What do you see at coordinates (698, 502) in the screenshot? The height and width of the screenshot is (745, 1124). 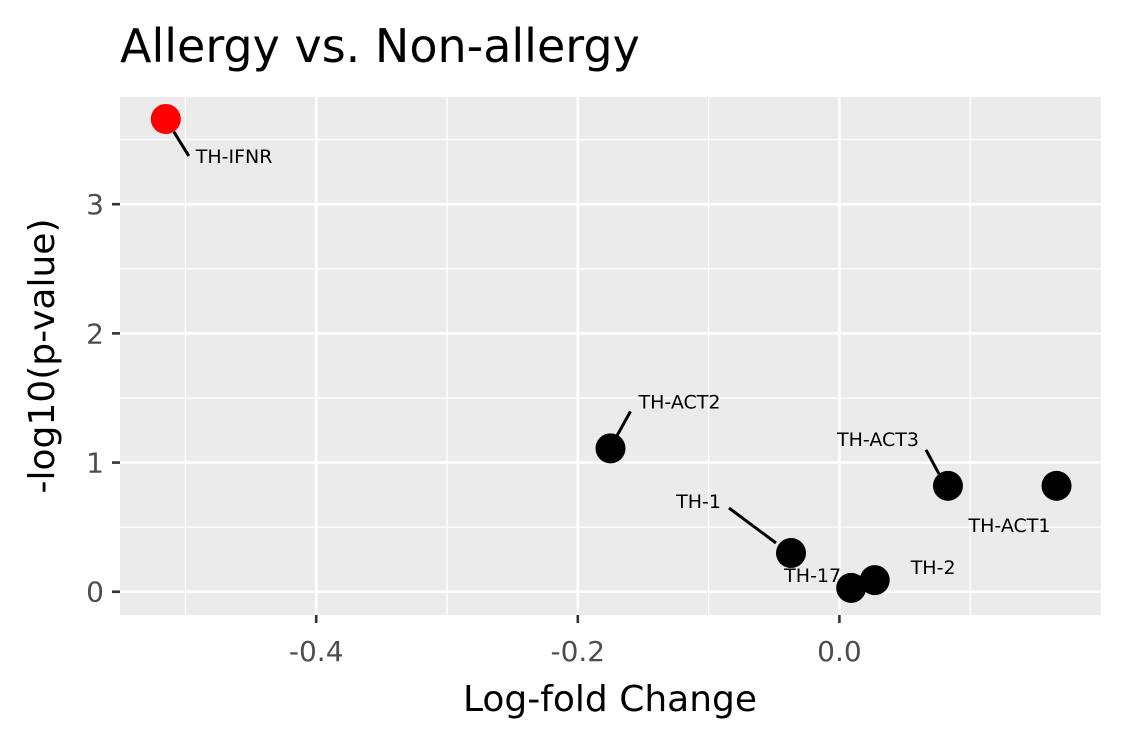 I see `point-label: TH-1` at bounding box center [698, 502].